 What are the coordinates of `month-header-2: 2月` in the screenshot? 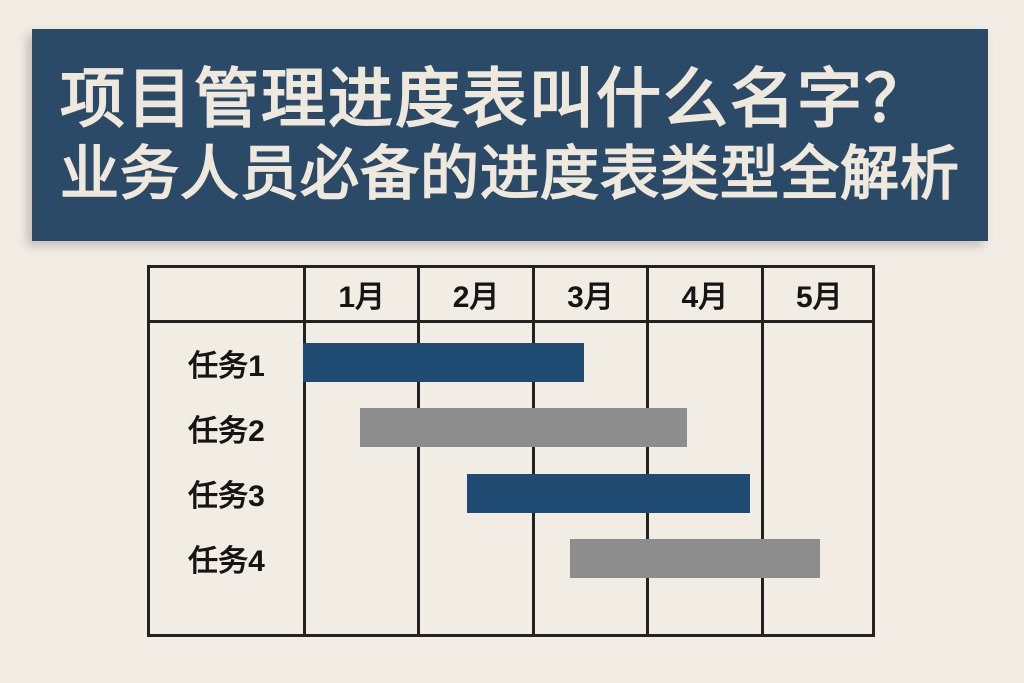 It's located at (476, 297).